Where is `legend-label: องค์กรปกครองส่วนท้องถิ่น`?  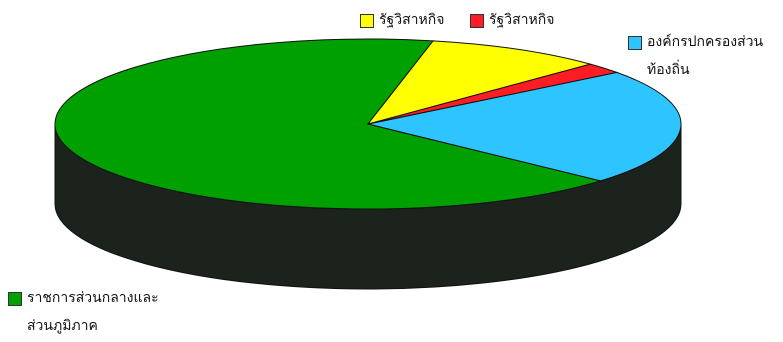
legend-label: องค์กรปกครองส่วนท้องถิ่น is located at coordinates (705, 56).